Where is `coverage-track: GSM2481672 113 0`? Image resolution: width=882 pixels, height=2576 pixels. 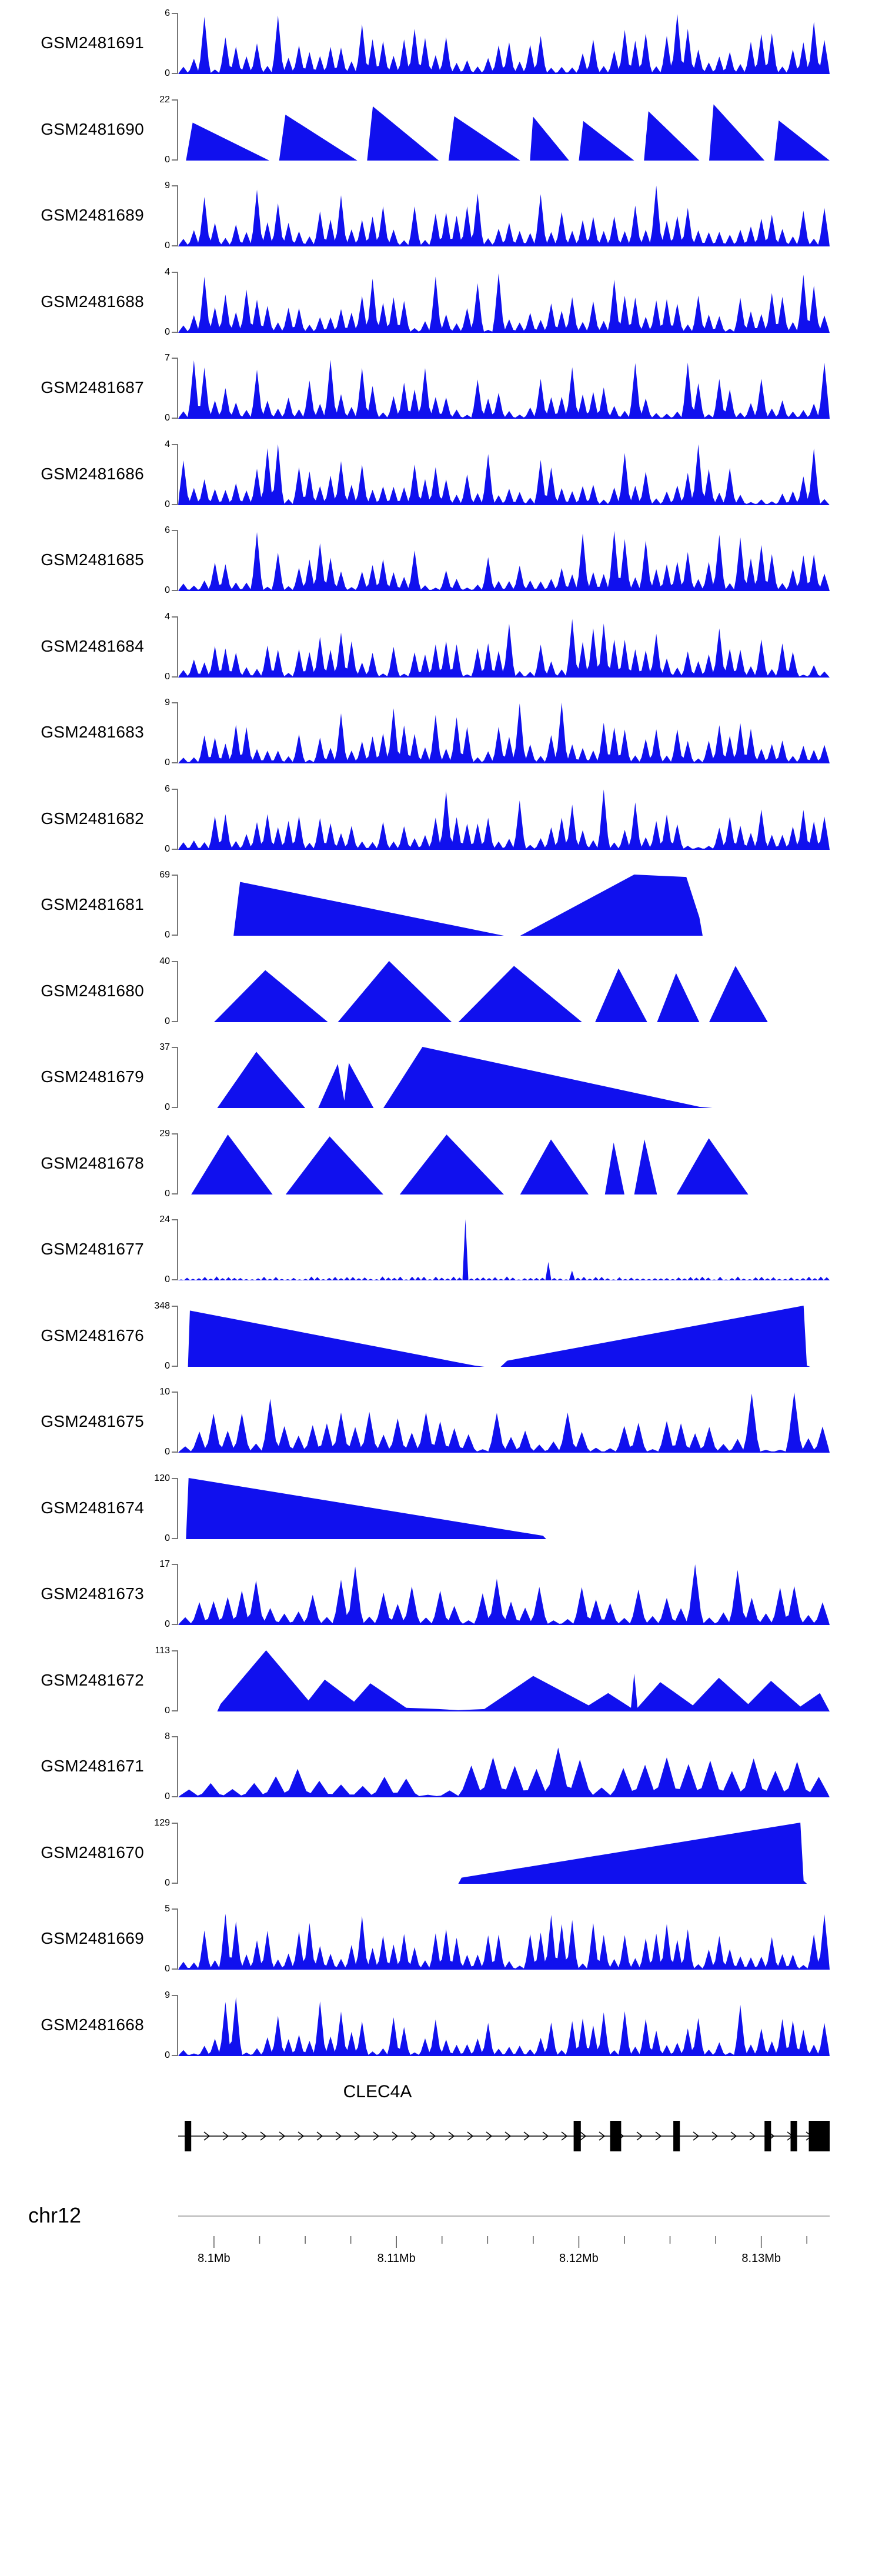
coverage-track: GSM2481672 113 0 is located at coordinates (441, 1680).